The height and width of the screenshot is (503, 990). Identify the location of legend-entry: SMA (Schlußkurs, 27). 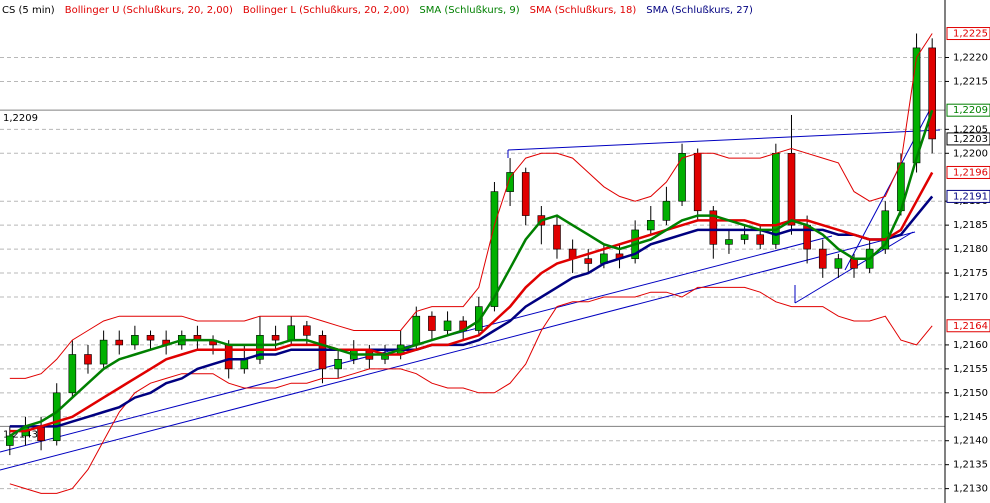
(699, 10).